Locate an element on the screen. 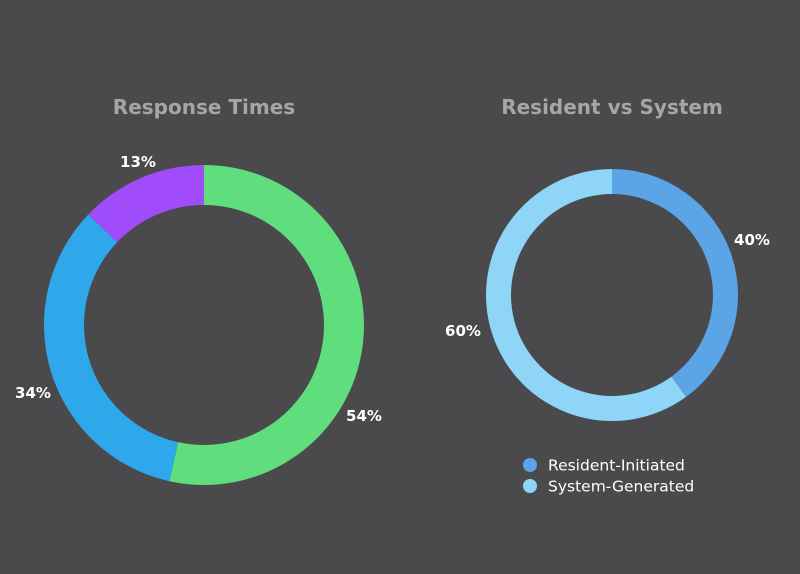 The width and height of the screenshot is (800, 574). legend-label-system-generated: System-Generated is located at coordinates (621, 487).